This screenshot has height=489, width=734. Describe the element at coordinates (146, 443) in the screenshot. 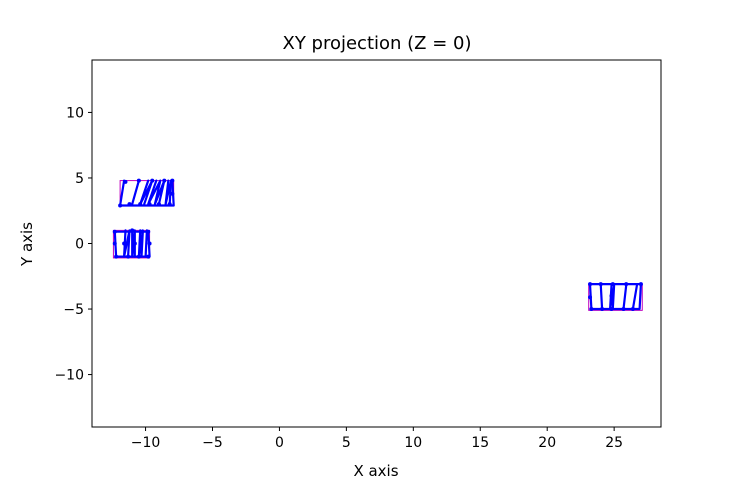

I see `x-tick-label: −10` at that location.